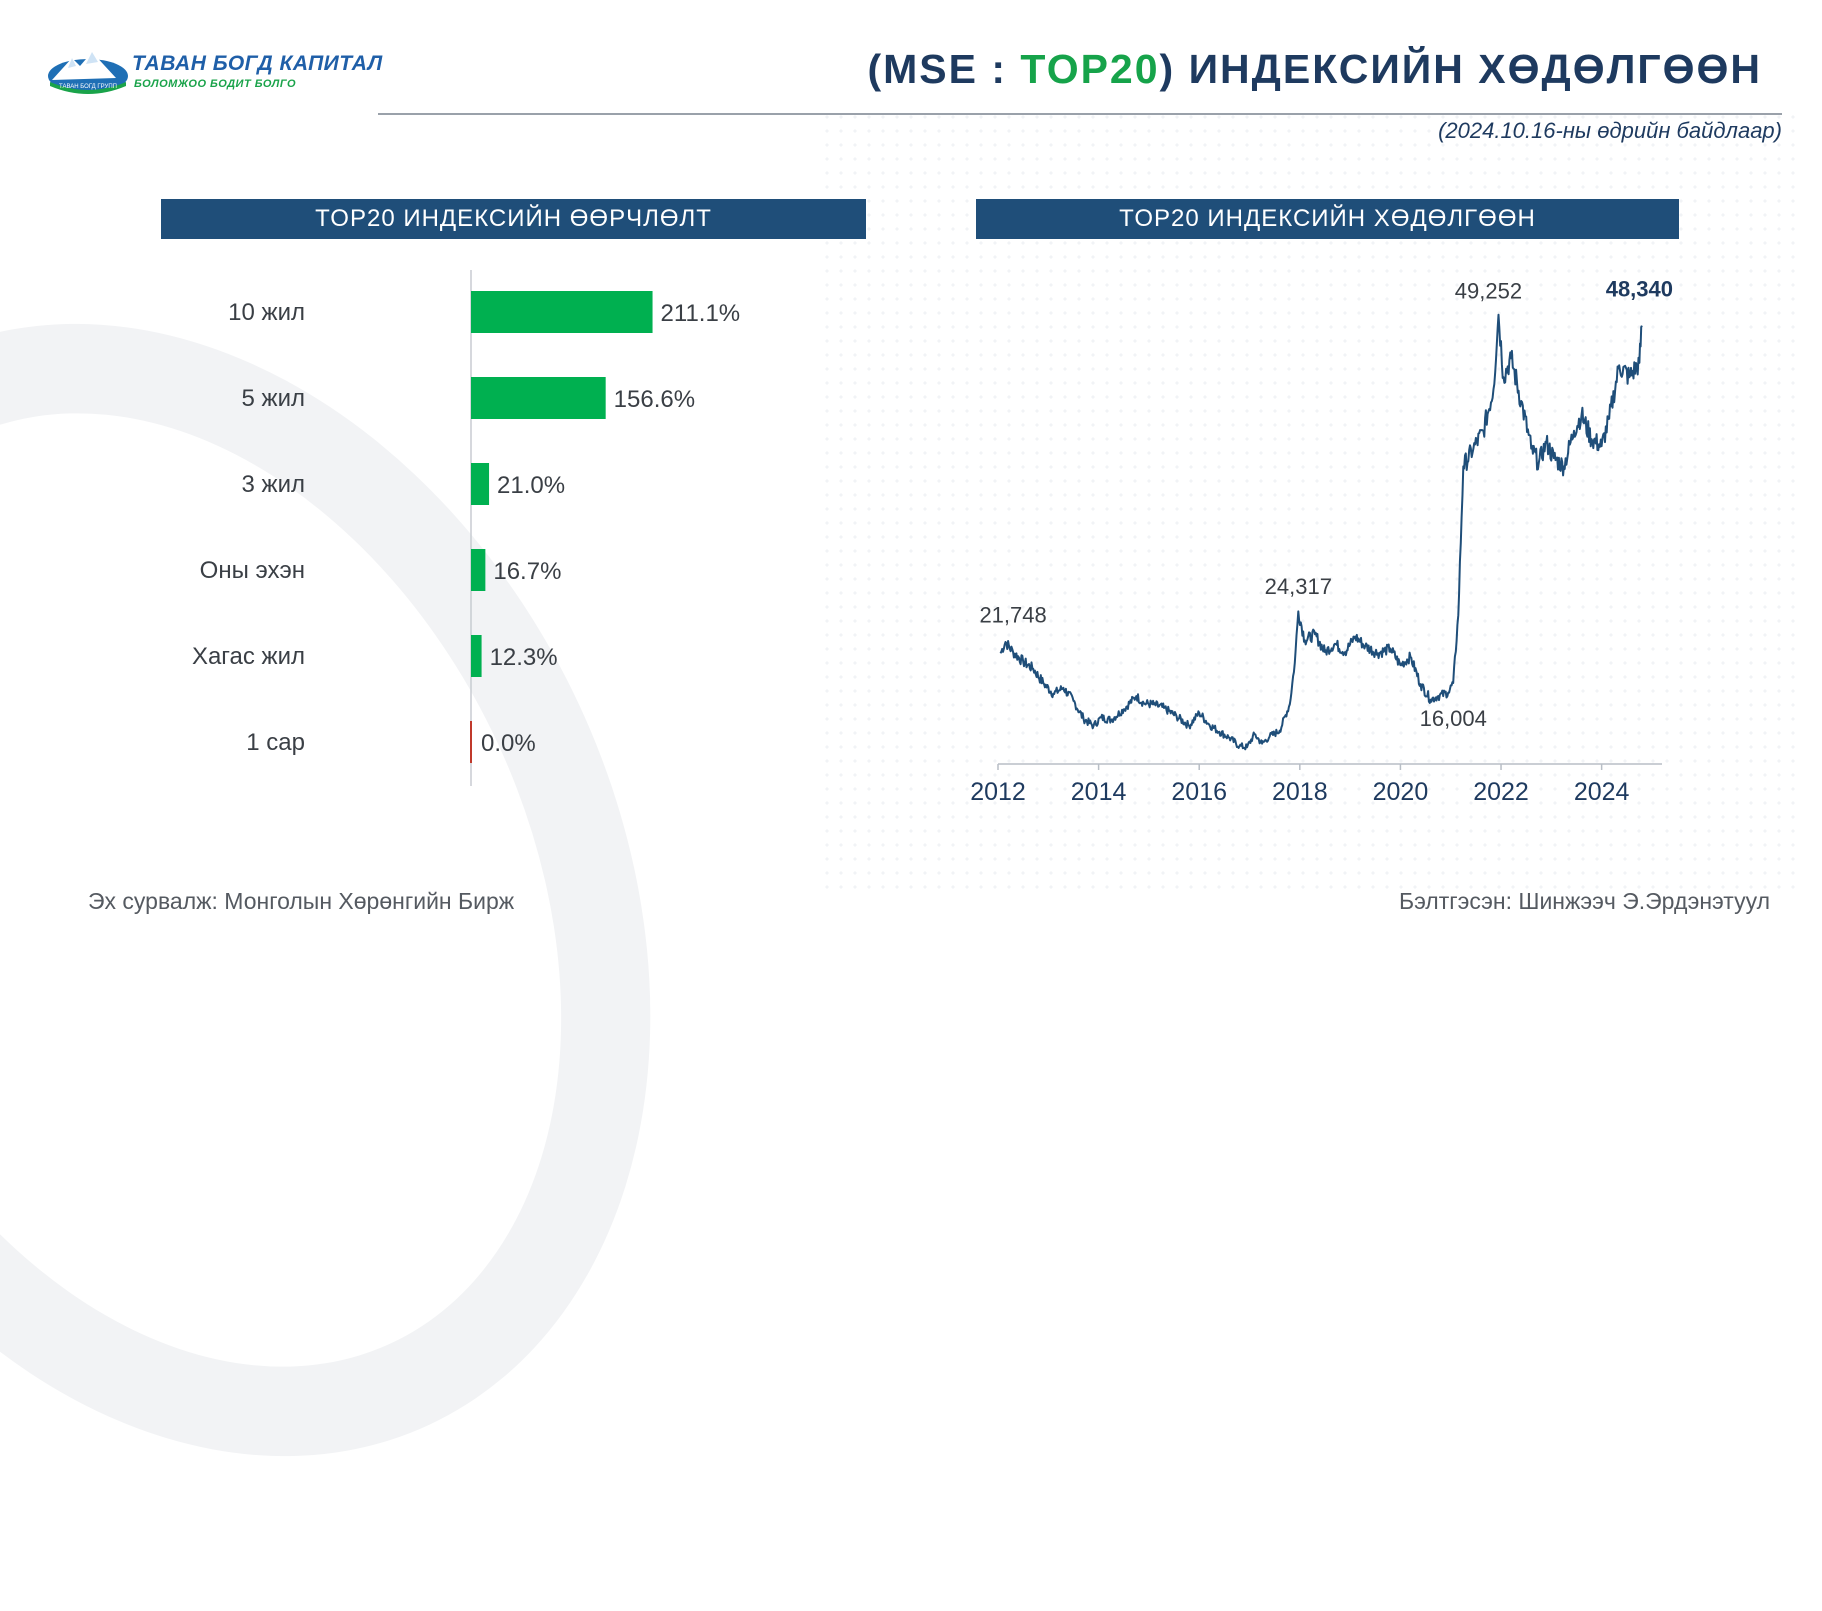 The height and width of the screenshot is (1611, 1822). What do you see at coordinates (1012, 614) in the screenshot?
I see `data-annotation-label: 21,748` at bounding box center [1012, 614].